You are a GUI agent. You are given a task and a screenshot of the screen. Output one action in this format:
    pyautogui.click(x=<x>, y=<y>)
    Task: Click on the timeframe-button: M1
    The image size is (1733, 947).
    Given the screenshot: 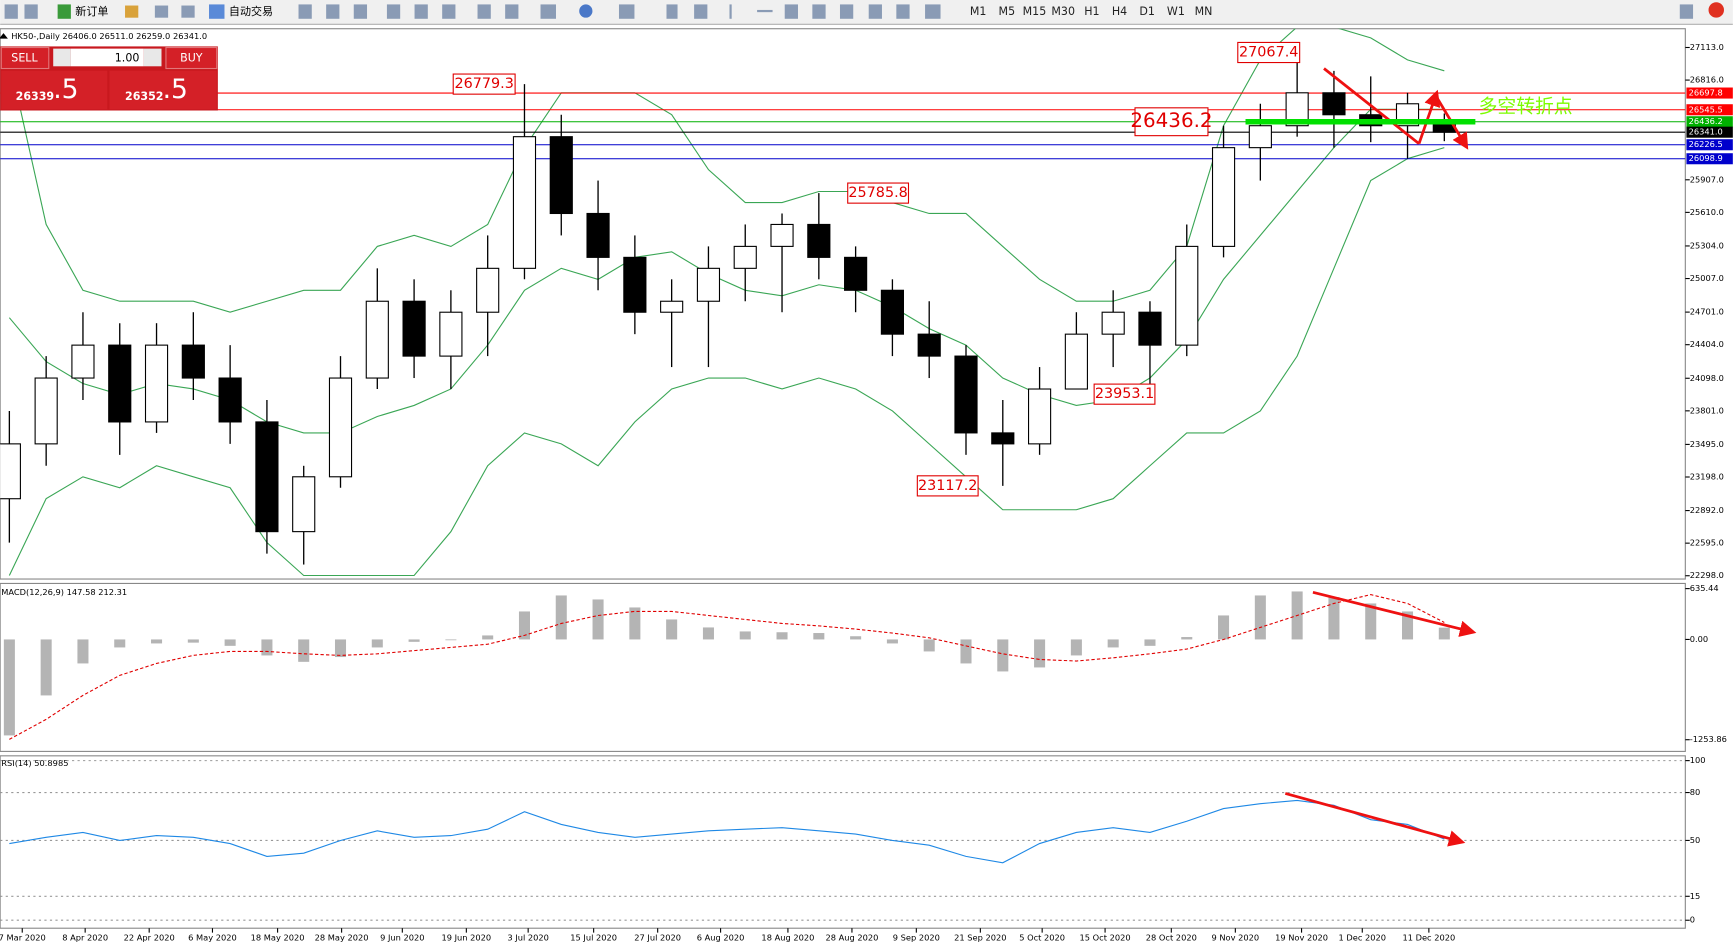 What is the action you would take?
    pyautogui.click(x=978, y=11)
    